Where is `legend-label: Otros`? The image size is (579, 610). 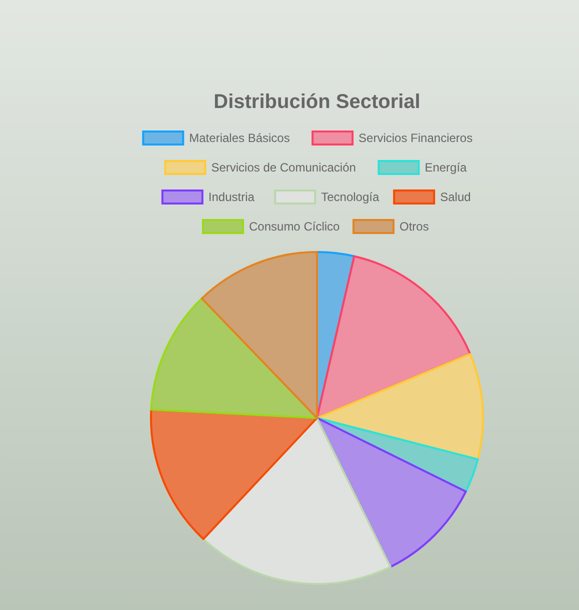 legend-label: Otros is located at coordinates (414, 227).